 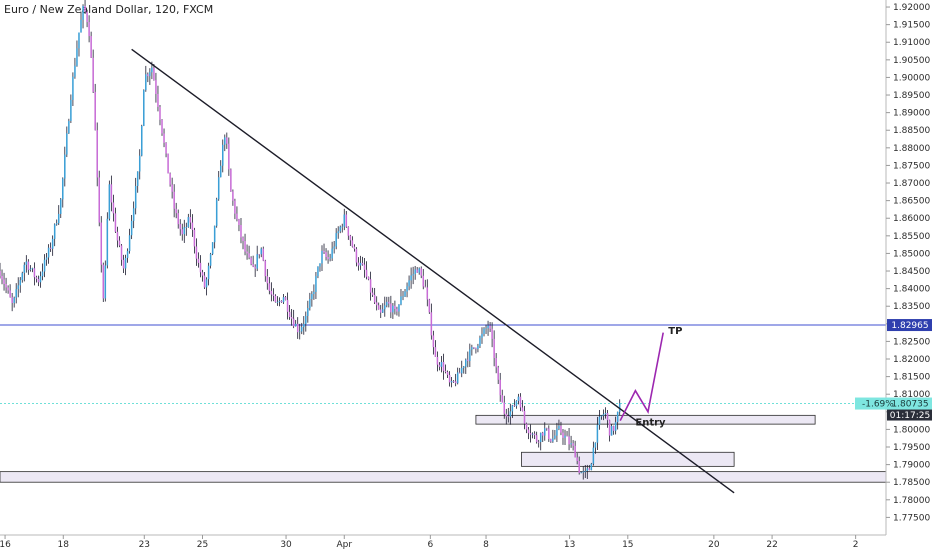 What do you see at coordinates (911, 202) in the screenshot?
I see `y-tick-label: 1.86500` at bounding box center [911, 202].